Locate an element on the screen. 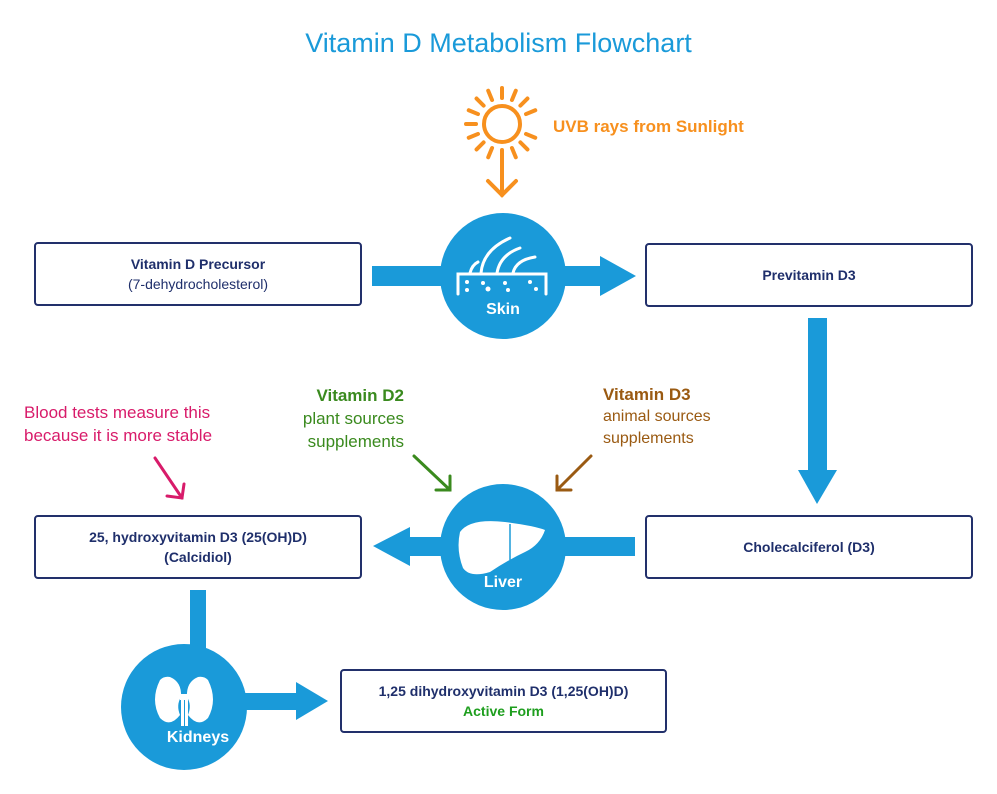 The width and height of the screenshot is (997, 794). d3-arrow is located at coordinates (574, 473).